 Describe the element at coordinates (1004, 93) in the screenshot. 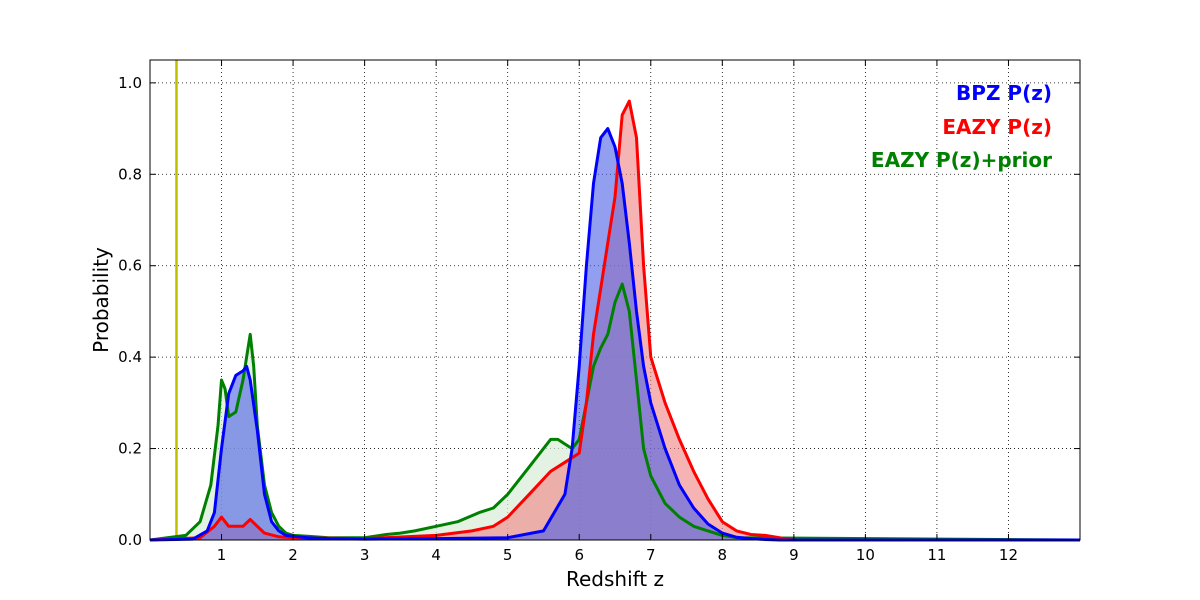

I see `legend-entry-bpz: BPZ P(z)` at that location.